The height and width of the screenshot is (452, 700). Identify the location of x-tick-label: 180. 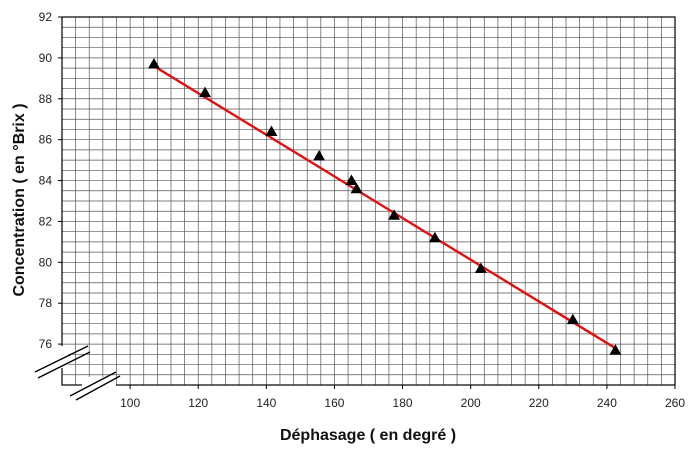
(403, 403).